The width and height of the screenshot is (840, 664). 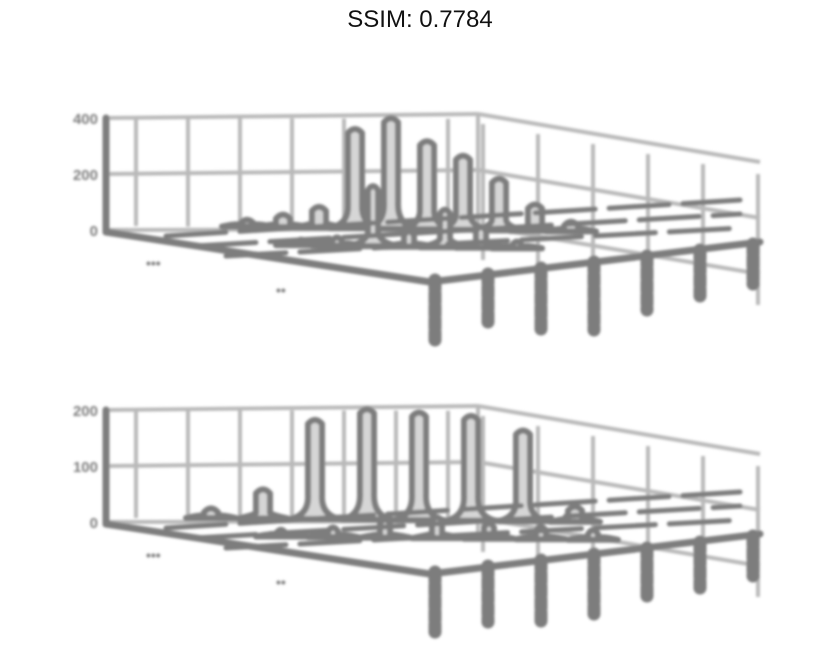 What do you see at coordinates (594, 584) in the screenshot?
I see `bottom-legs` at bounding box center [594, 584].